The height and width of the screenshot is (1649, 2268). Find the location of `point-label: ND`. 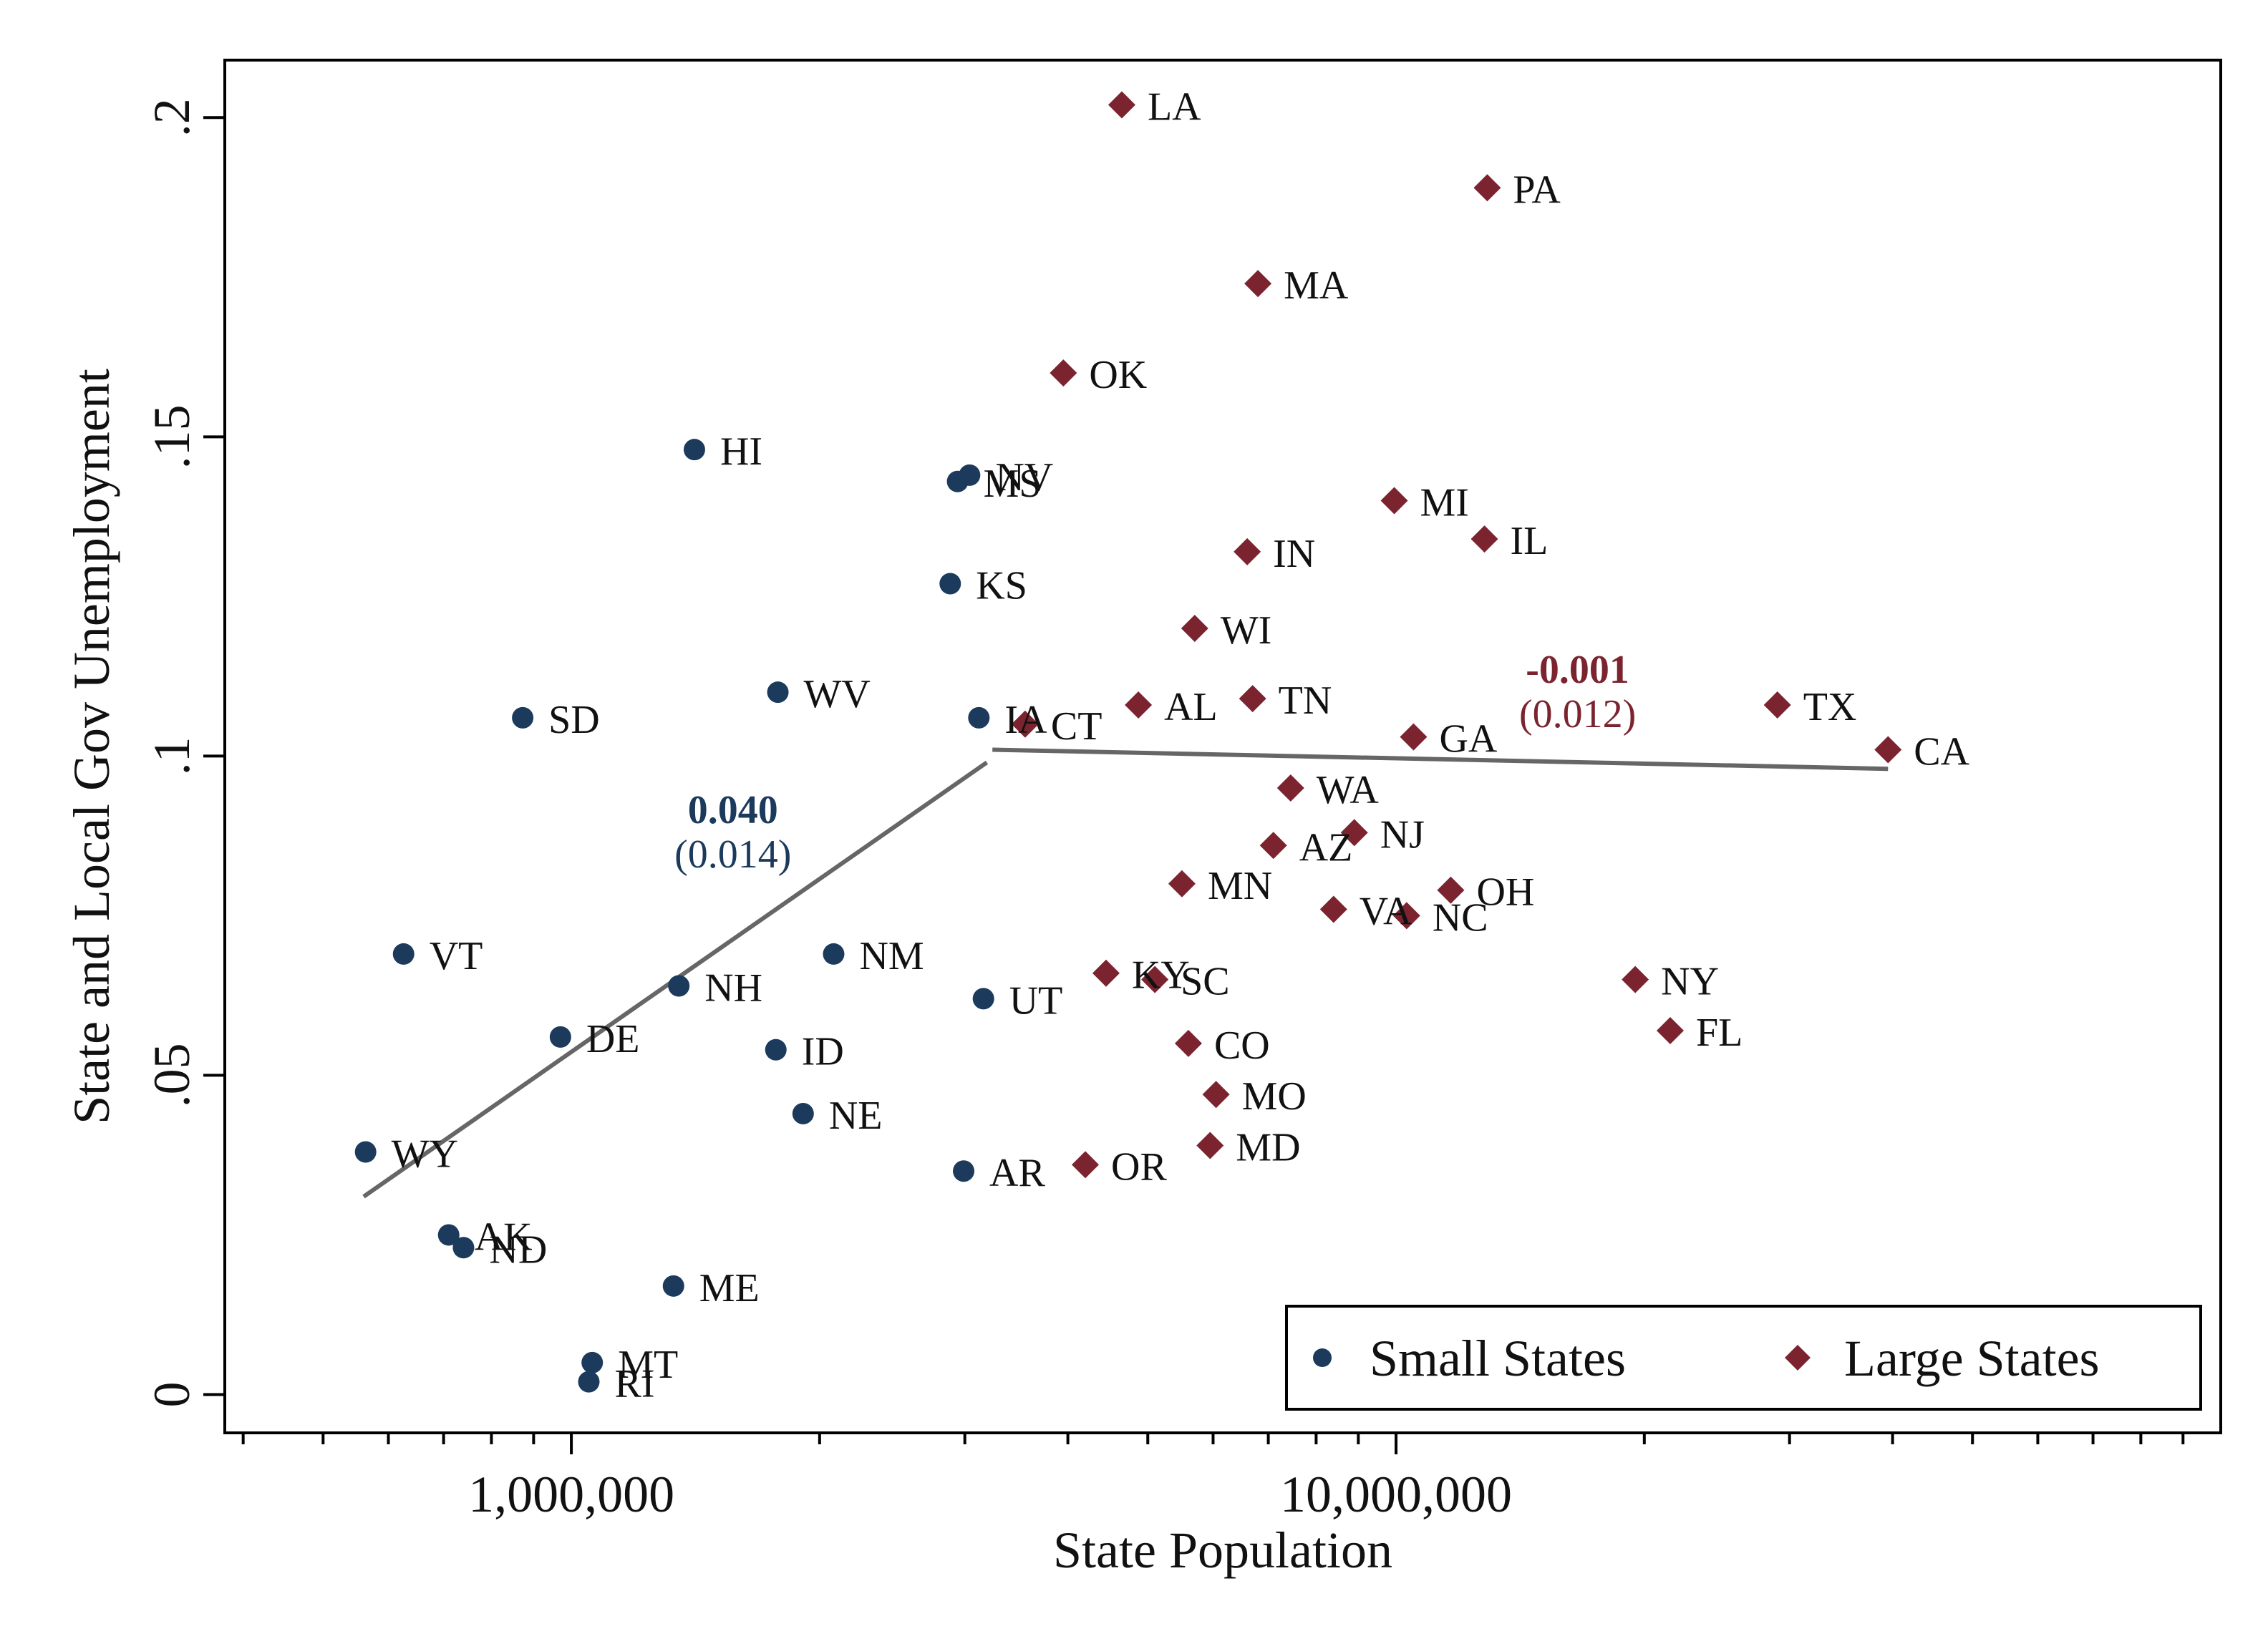

point-label: ND is located at coordinates (518, 1249).